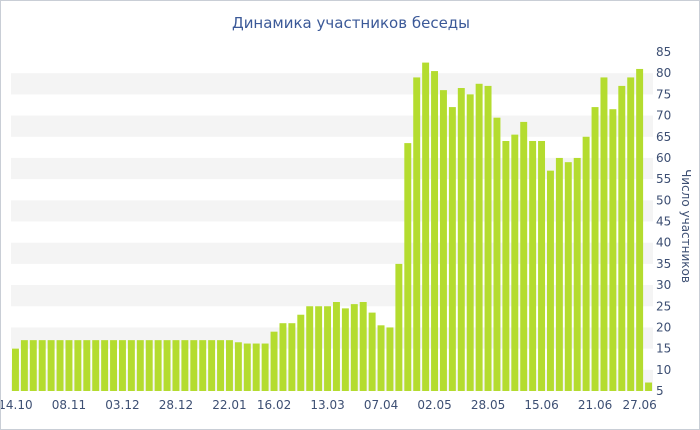  I want to click on x-tick-label: 27.06, so click(639, 405).